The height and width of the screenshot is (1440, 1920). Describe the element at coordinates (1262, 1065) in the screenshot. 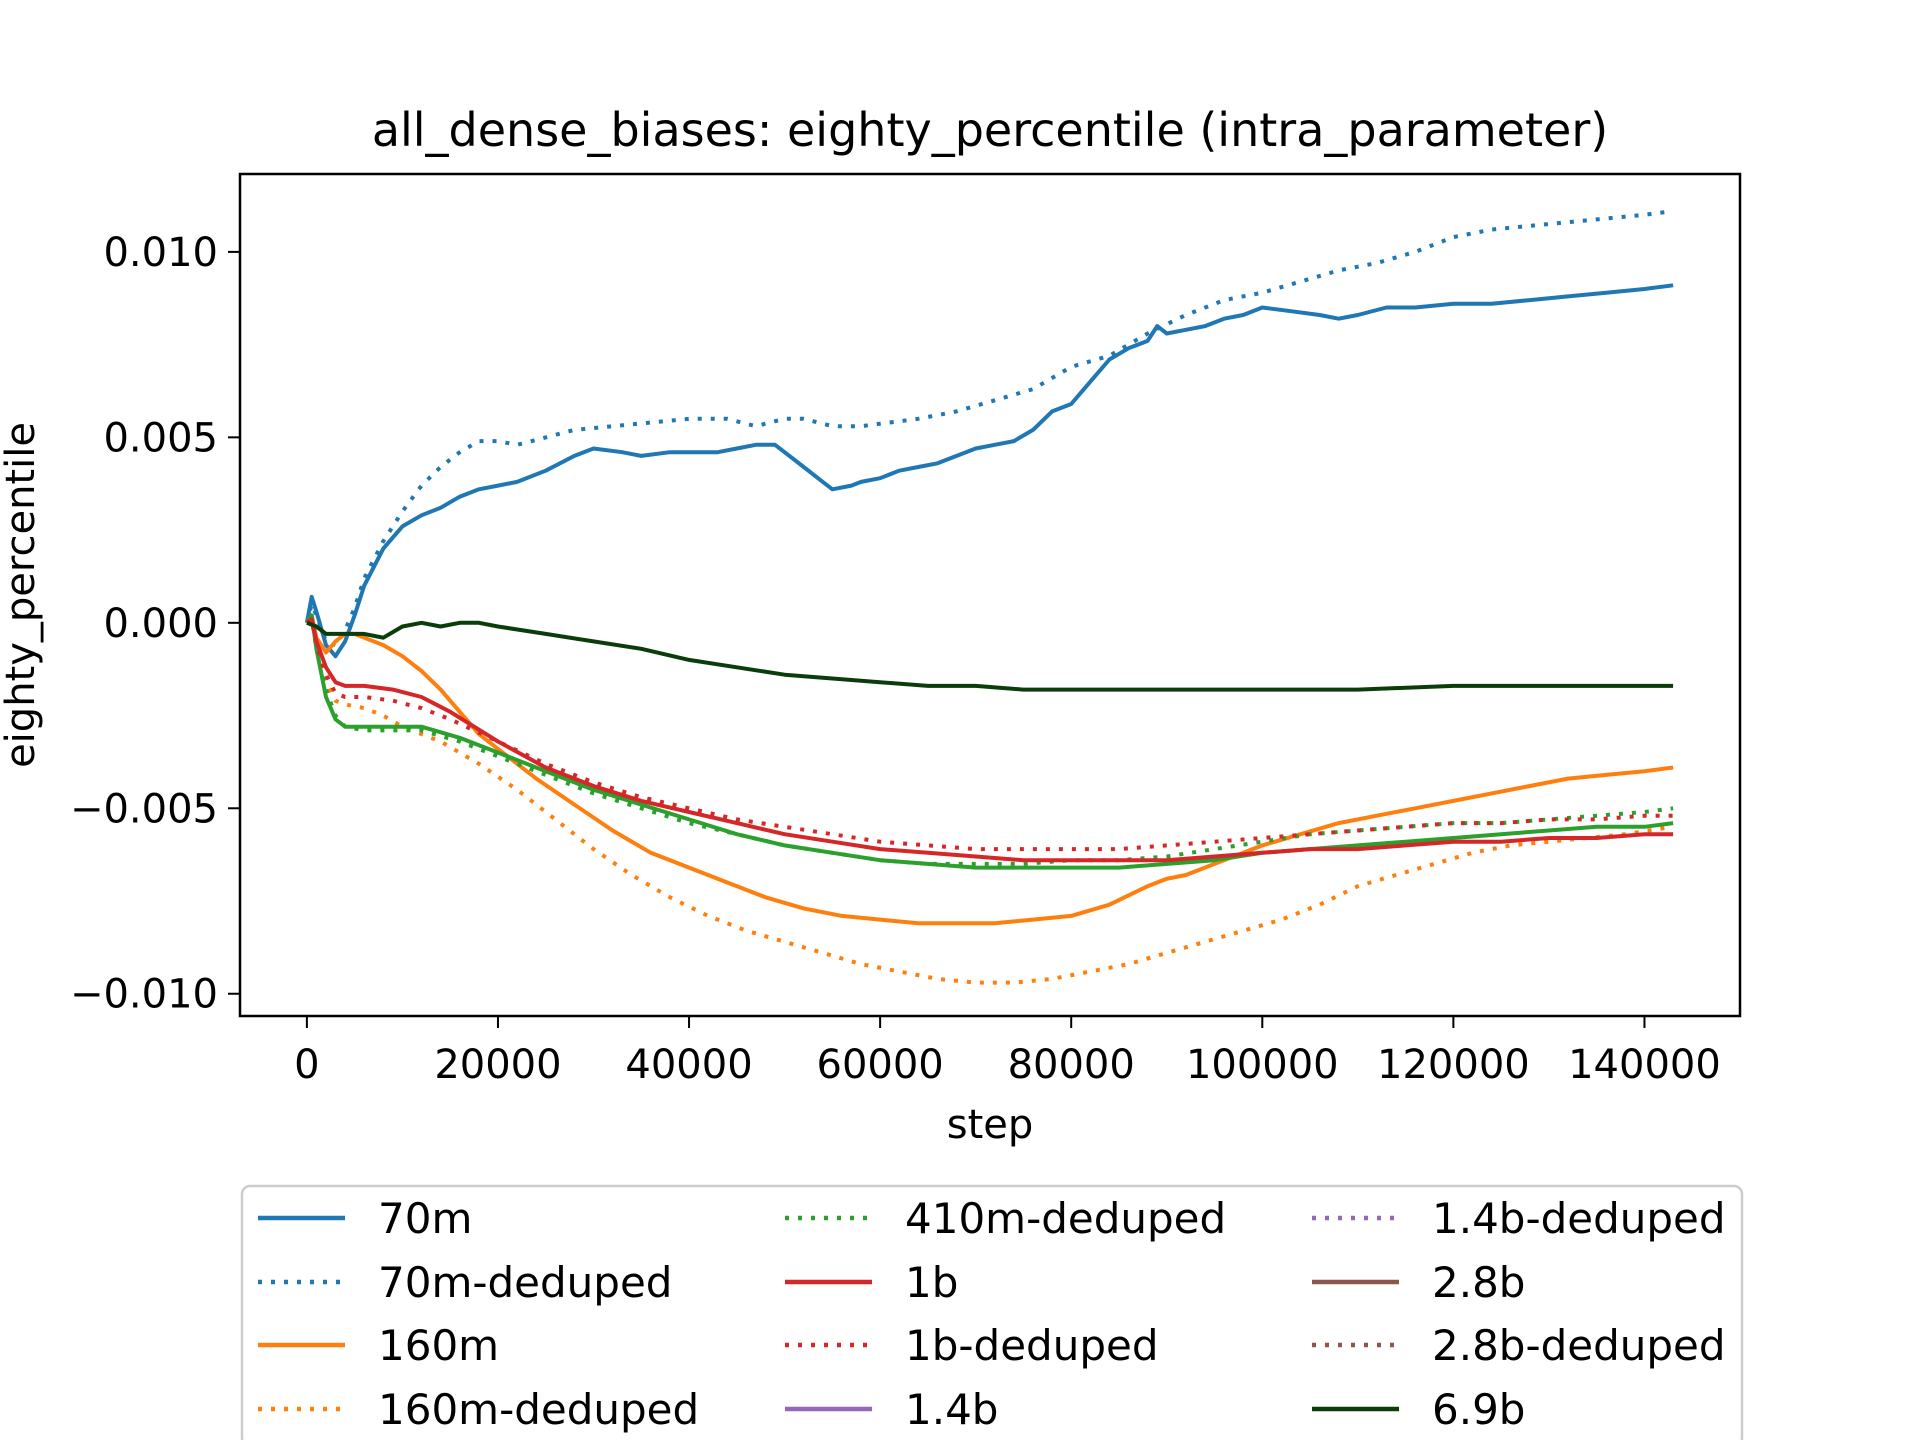

I see `x-tick-label: 100000` at that location.